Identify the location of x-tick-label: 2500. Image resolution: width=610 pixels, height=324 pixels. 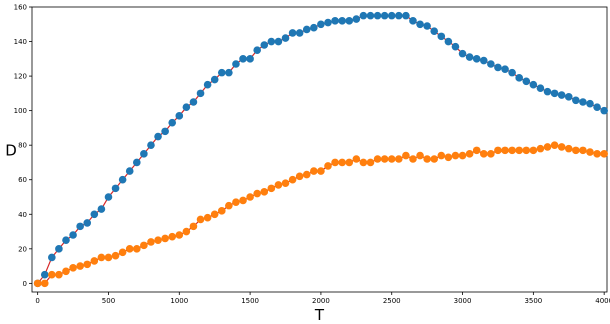
(392, 301).